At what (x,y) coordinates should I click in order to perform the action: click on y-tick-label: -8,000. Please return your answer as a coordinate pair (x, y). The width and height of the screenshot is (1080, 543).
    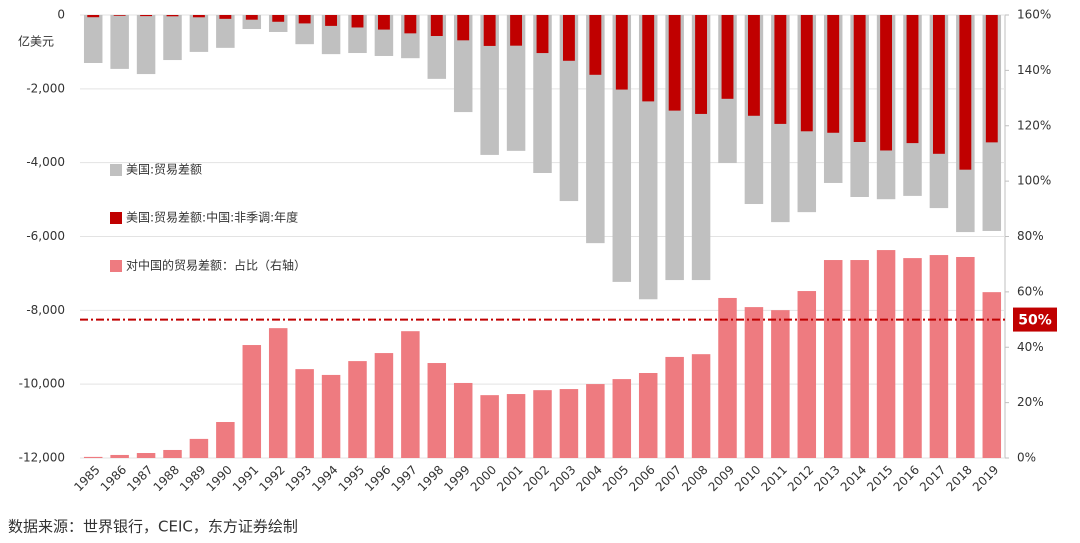
    Looking at the image, I should click on (45, 310).